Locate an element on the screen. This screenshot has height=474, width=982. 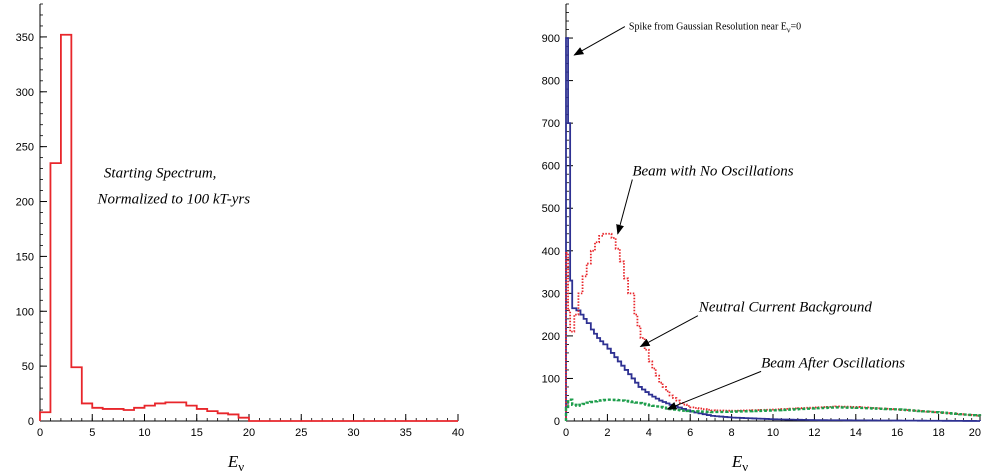
annotation-label: Starting Spectrum, is located at coordinates (160, 173).